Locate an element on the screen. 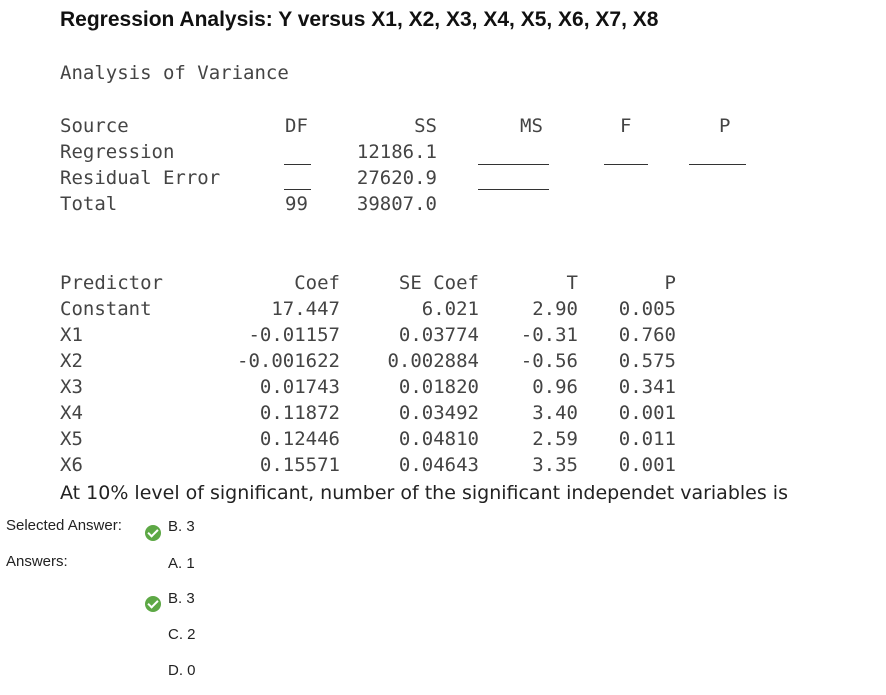  selected-answer-label: Selected Answer: is located at coordinates (64, 525).